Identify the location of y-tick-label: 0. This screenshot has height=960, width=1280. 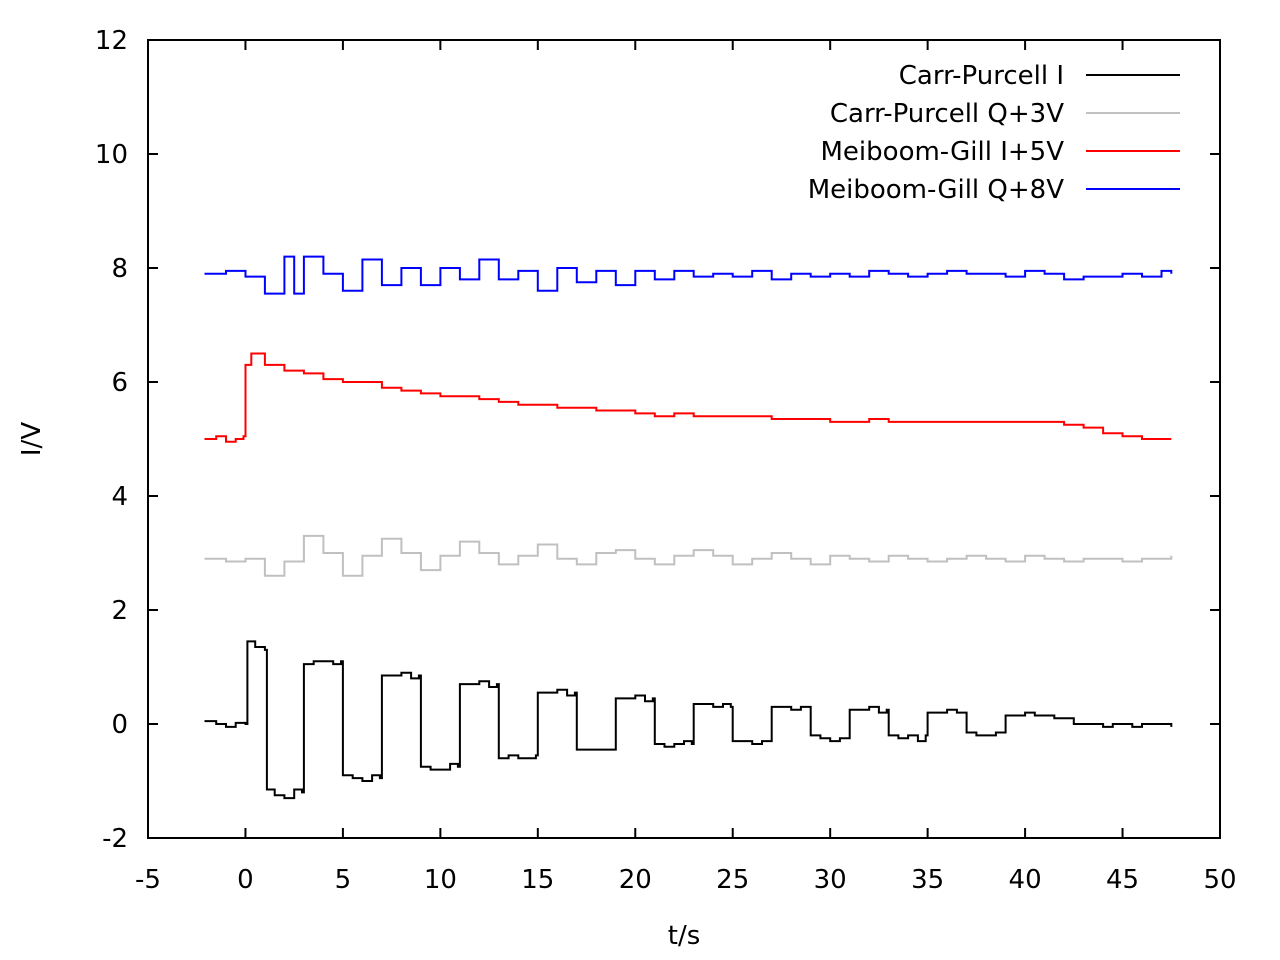
(119, 725).